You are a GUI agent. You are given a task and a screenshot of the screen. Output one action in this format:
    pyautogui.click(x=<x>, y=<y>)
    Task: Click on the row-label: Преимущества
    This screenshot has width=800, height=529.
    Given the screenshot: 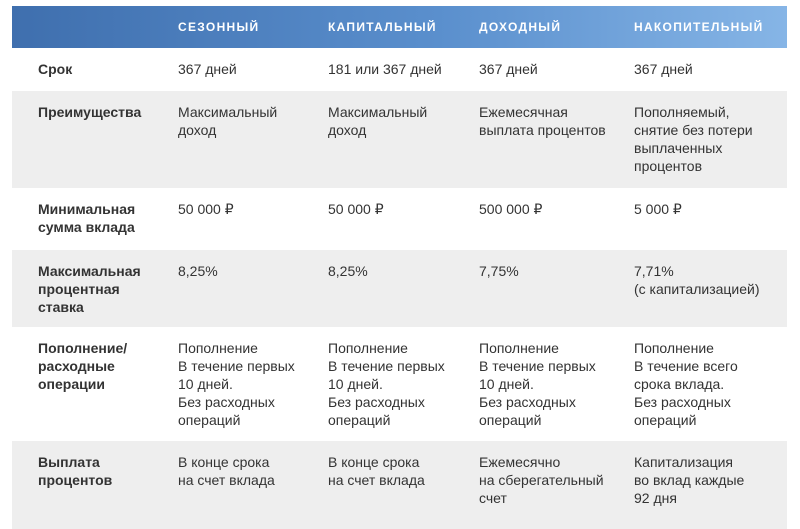 What is the action you would take?
    pyautogui.click(x=90, y=112)
    